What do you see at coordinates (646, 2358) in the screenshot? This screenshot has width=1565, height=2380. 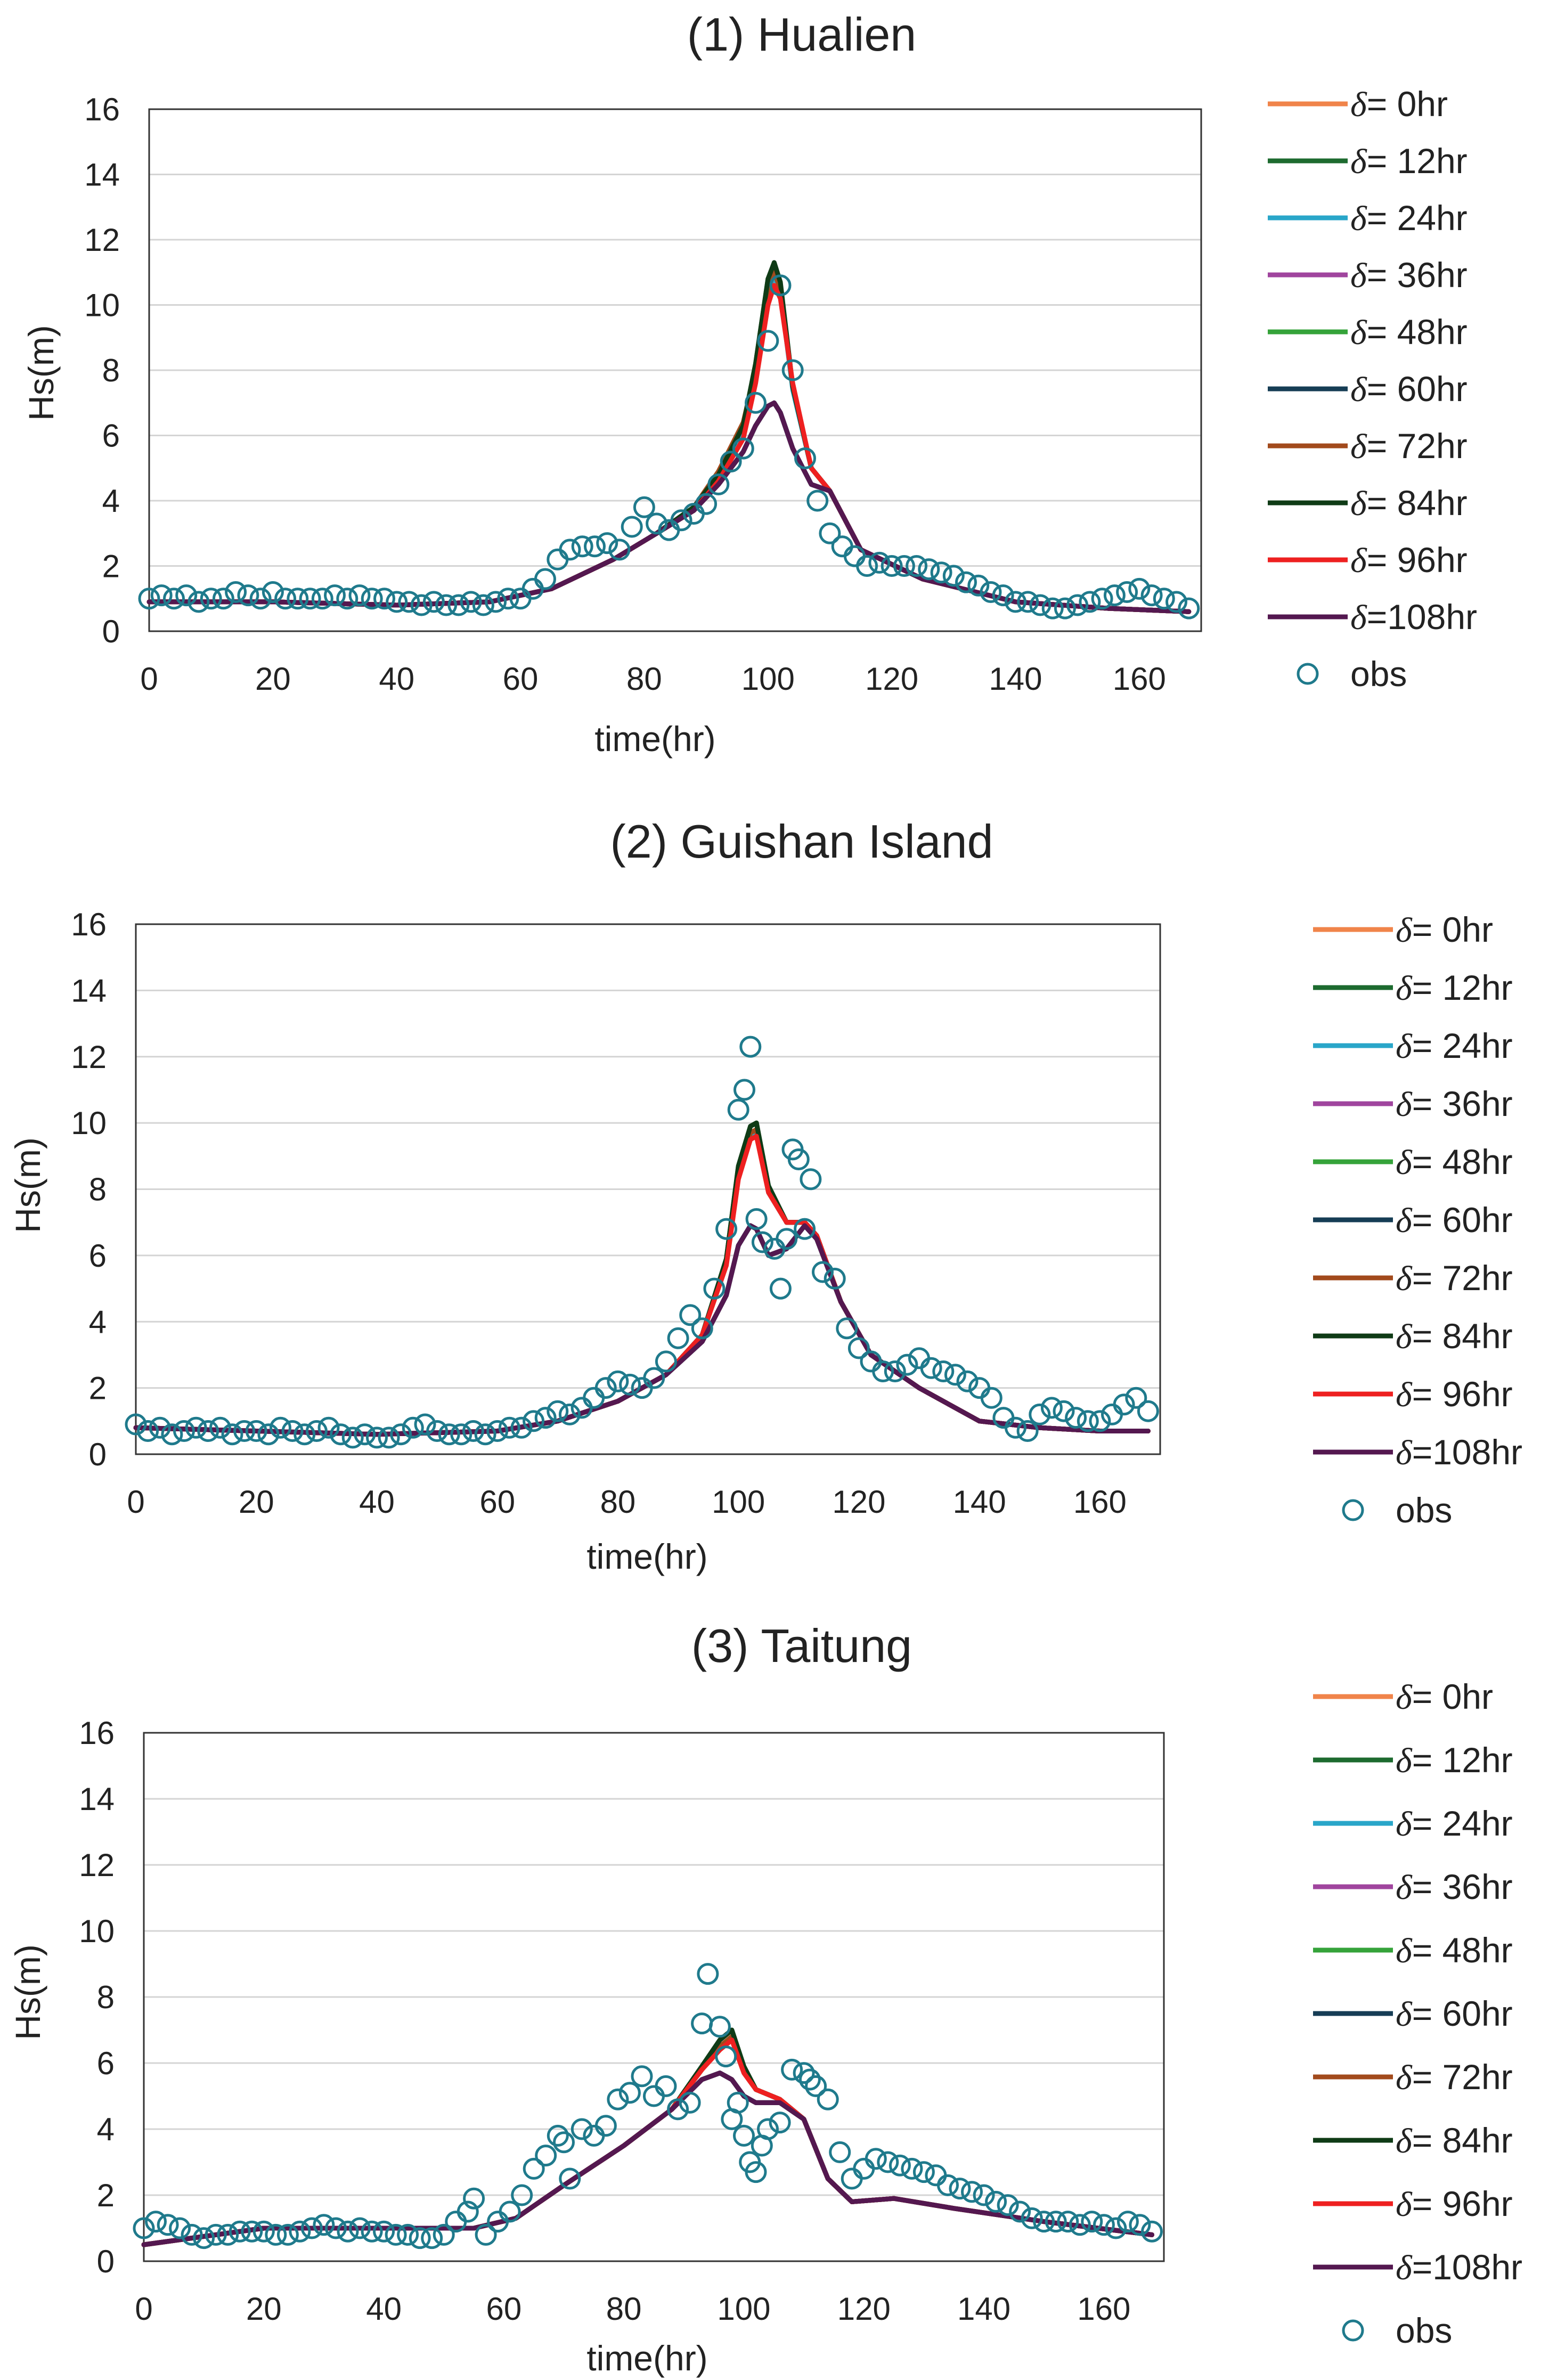 I see `x-axis-label: time(hr)` at bounding box center [646, 2358].